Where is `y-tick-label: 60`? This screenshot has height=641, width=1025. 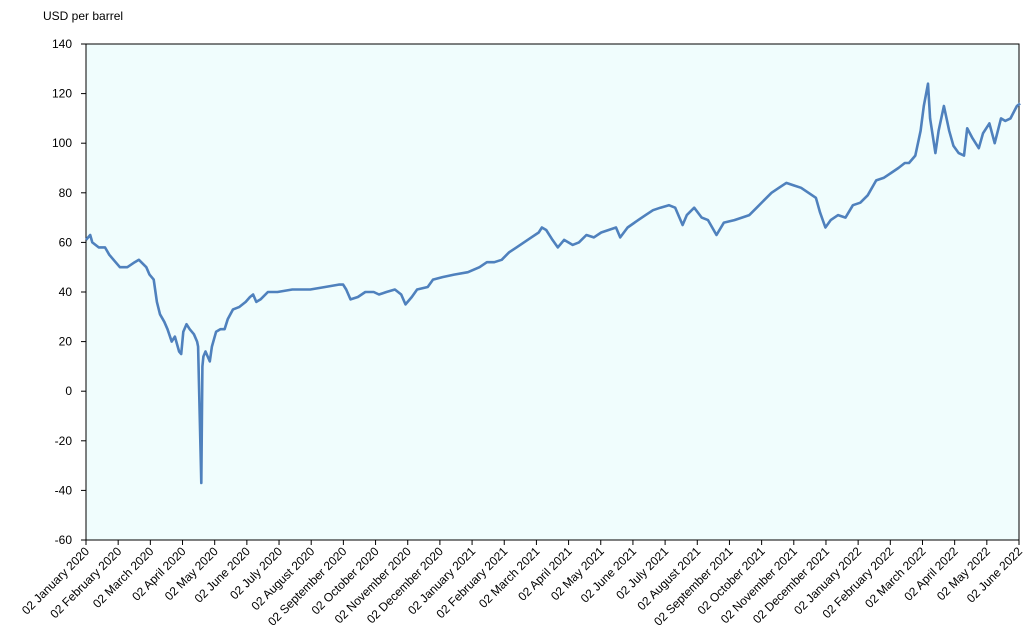 y-tick-label: 60 is located at coordinates (66, 242).